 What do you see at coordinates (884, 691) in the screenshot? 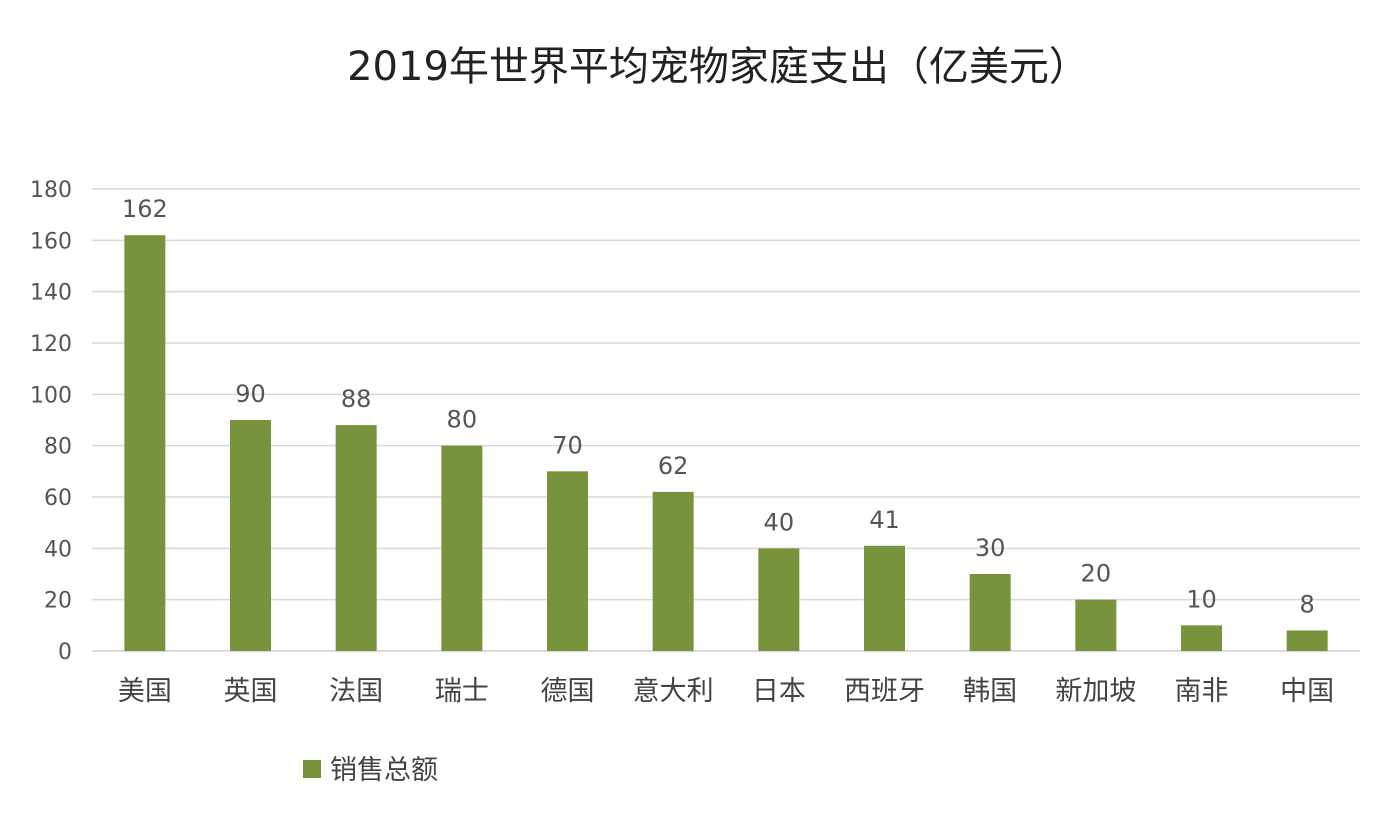
I see `x-category-label: 西班牙` at bounding box center [884, 691].